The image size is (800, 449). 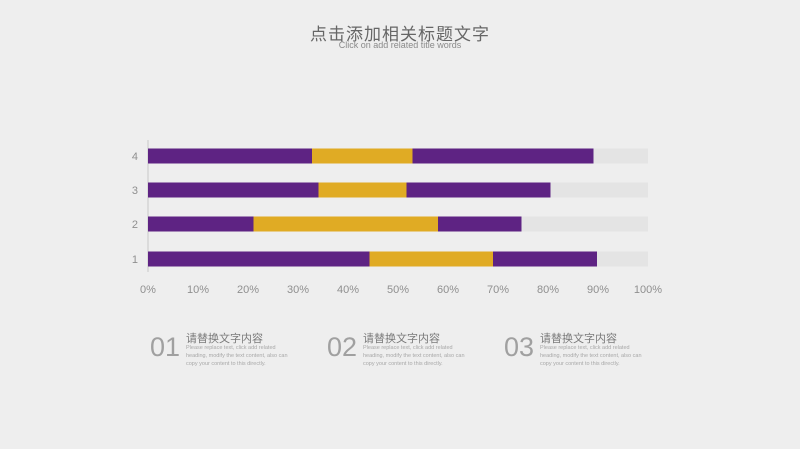 What do you see at coordinates (135, 225) in the screenshot?
I see `y-tick-label: 2` at bounding box center [135, 225].